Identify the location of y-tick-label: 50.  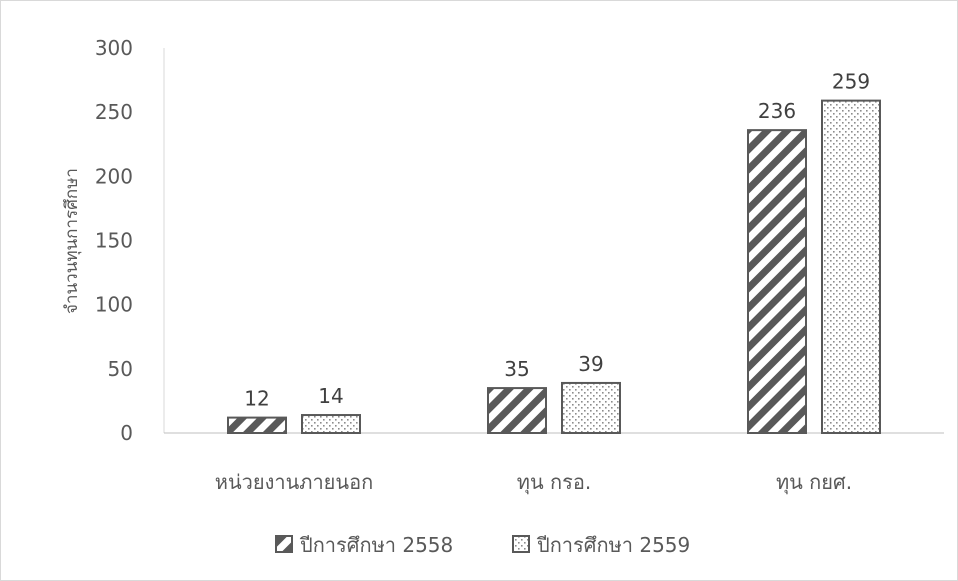
(120, 369).